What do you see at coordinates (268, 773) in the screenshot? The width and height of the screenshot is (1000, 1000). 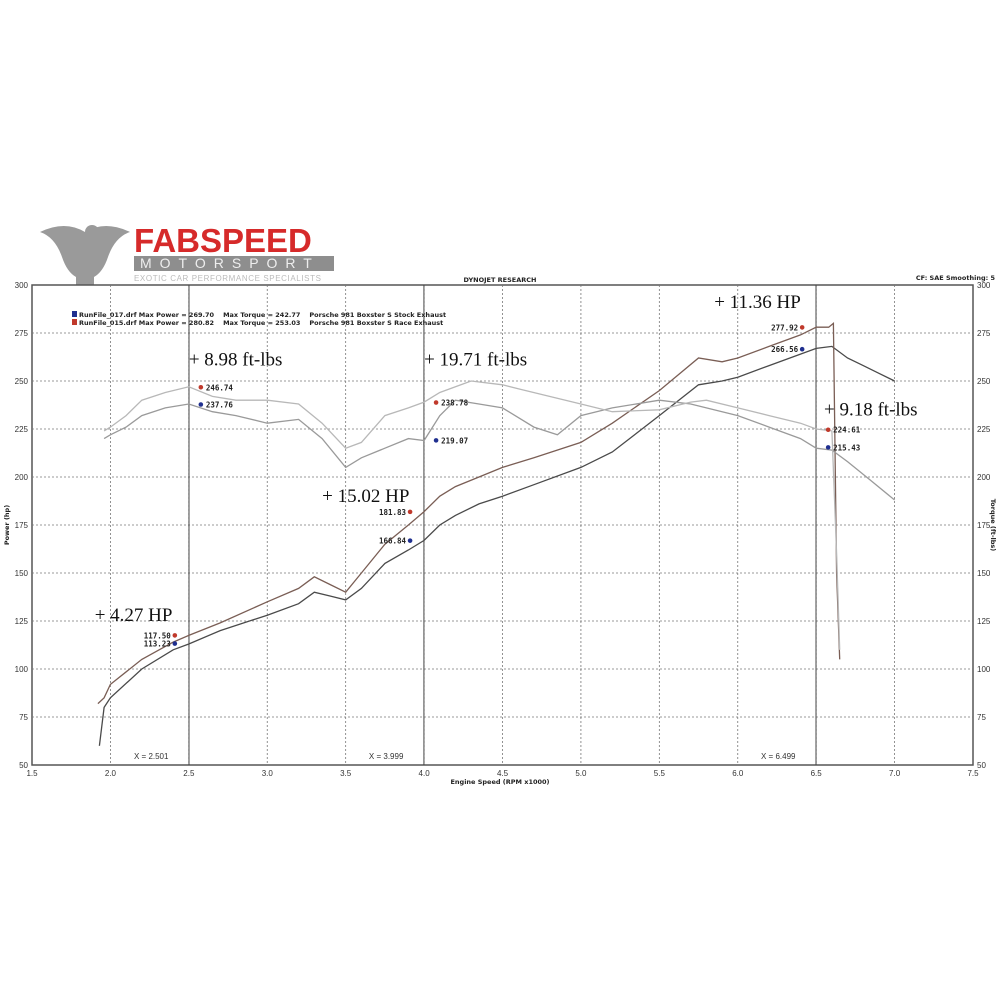 I see `x-tick-label: 3.0` at bounding box center [268, 773].